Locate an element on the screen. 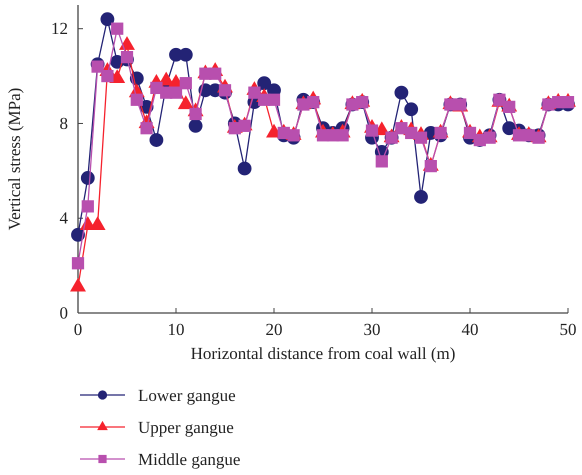 This screenshot has height=475, width=582. y-tick-label: 8 is located at coordinates (64, 123).